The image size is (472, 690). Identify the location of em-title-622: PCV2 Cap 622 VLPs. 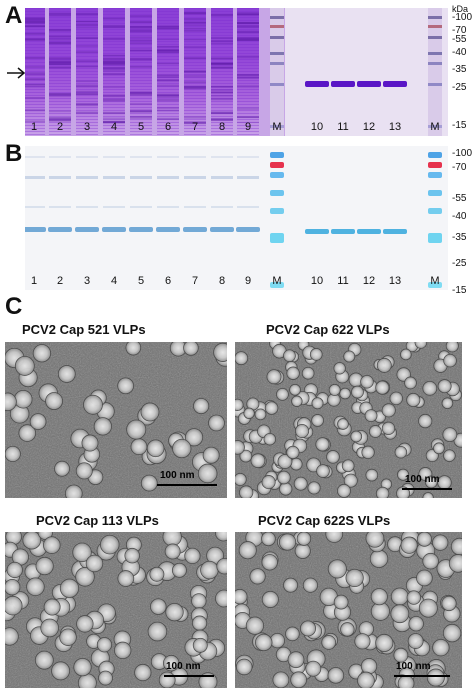
(328, 329).